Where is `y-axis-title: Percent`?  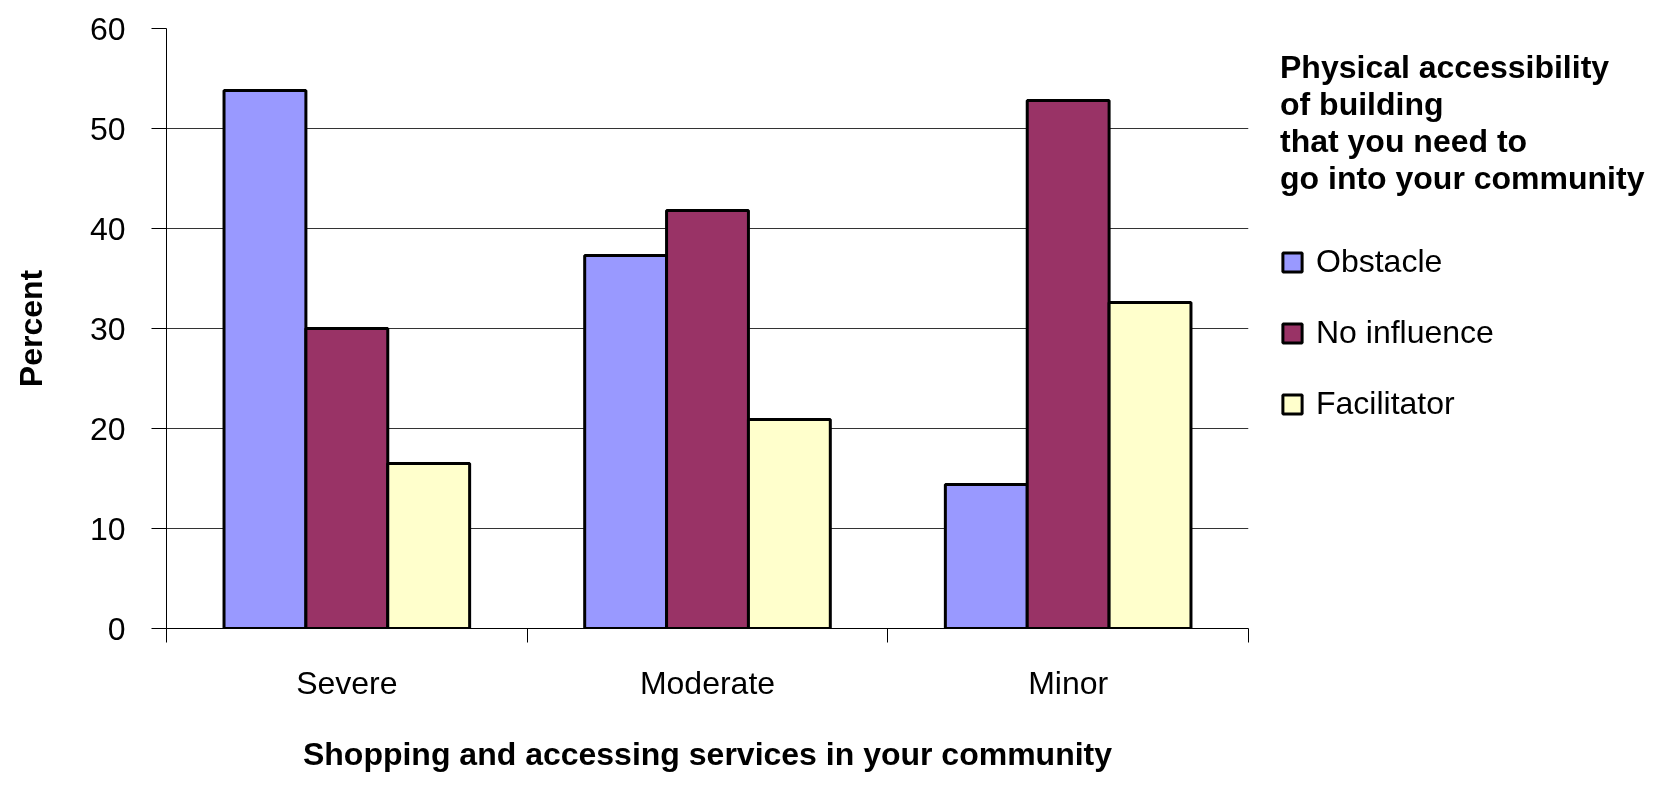 y-axis-title: Percent is located at coordinates (30, 328).